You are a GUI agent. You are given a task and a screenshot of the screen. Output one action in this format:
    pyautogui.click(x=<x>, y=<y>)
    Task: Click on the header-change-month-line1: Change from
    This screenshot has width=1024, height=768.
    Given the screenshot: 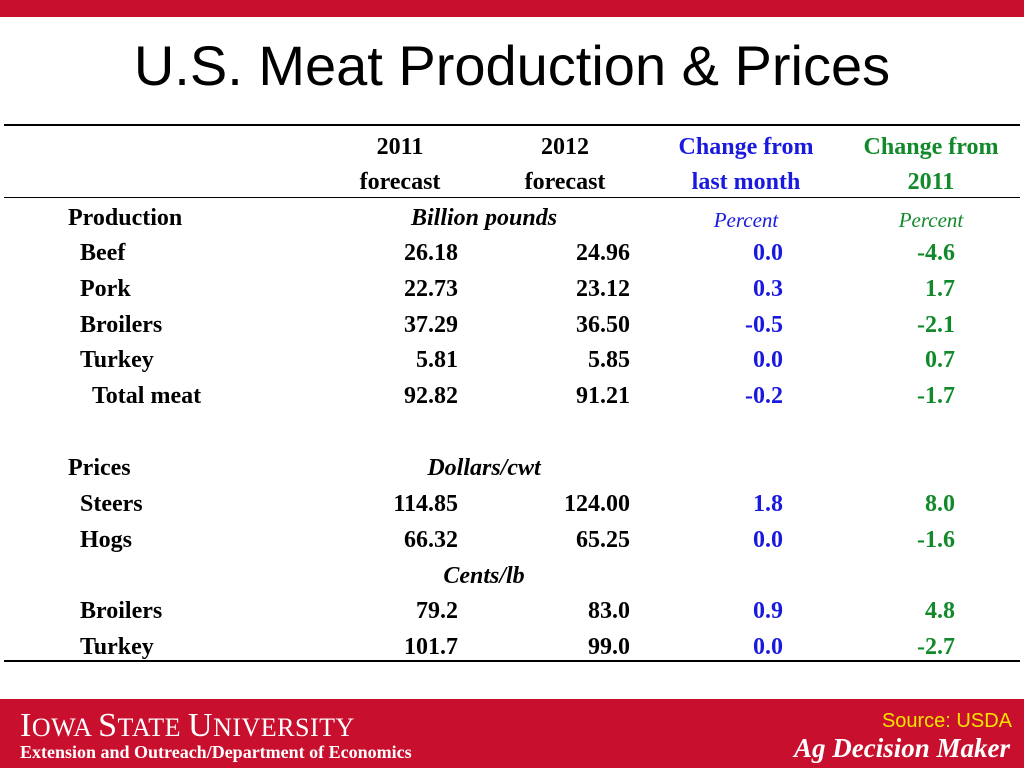 What is the action you would take?
    pyautogui.click(x=746, y=147)
    